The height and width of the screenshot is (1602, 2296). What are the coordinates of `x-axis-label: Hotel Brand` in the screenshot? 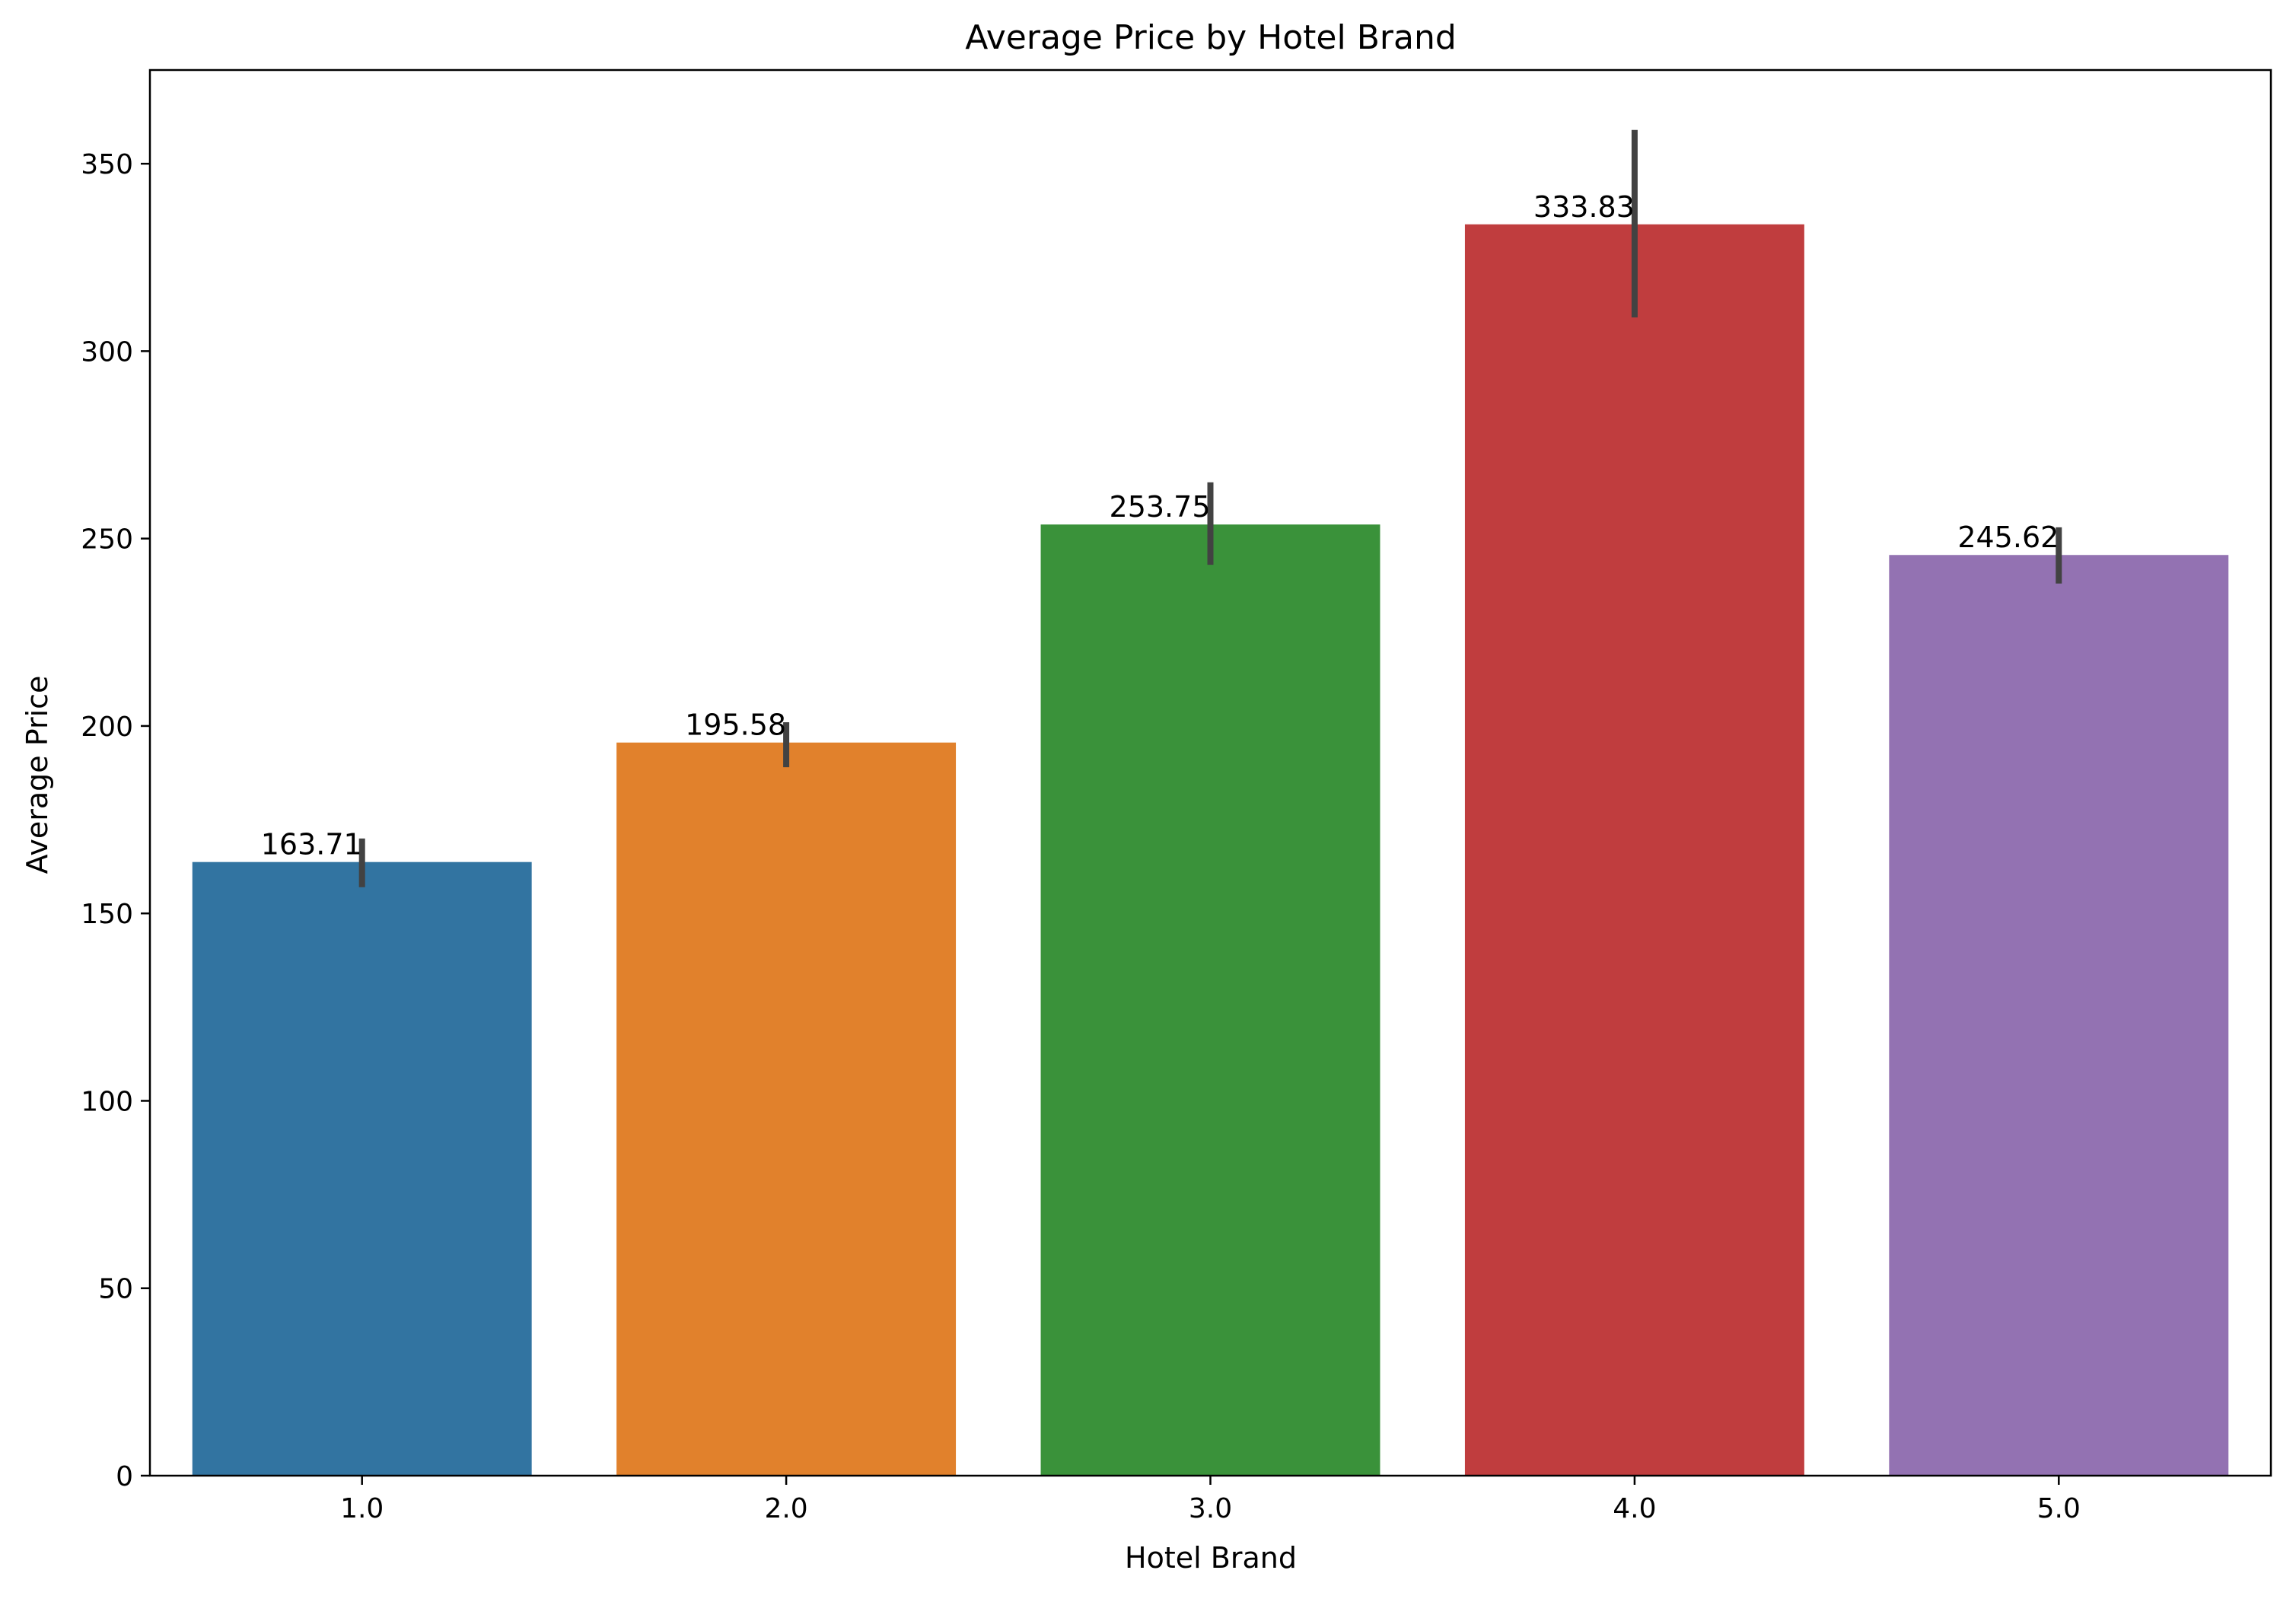 It's located at (1211, 1558).